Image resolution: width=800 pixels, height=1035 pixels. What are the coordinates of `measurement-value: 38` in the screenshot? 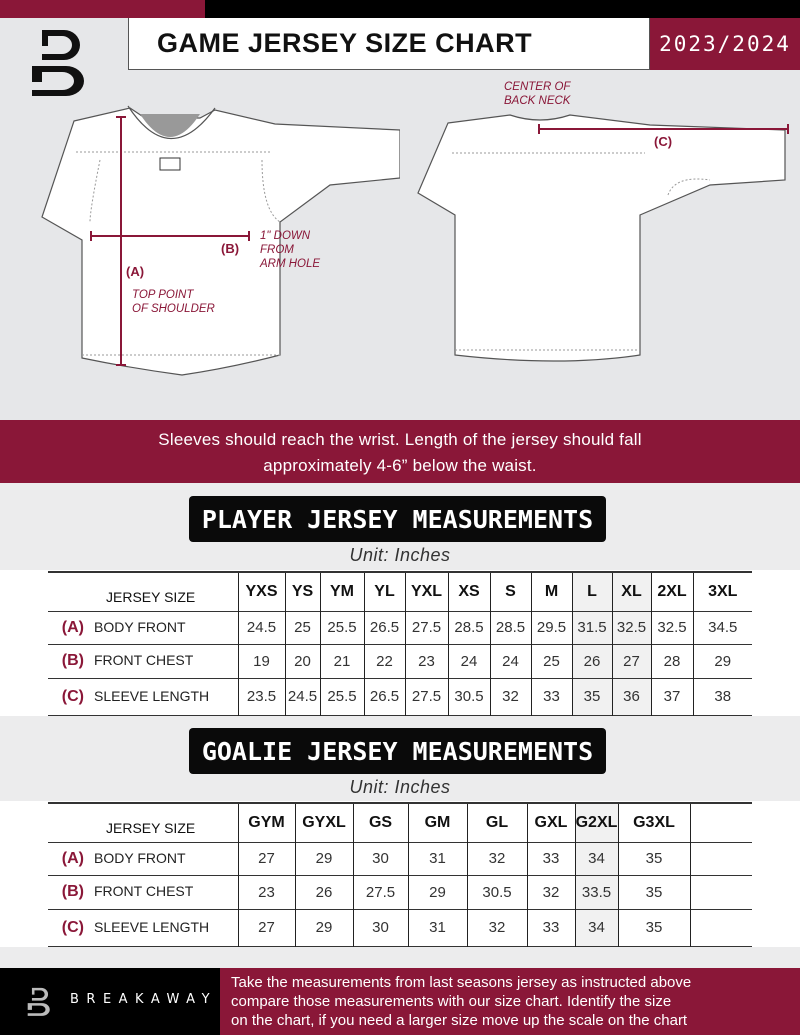 It's located at (722, 696).